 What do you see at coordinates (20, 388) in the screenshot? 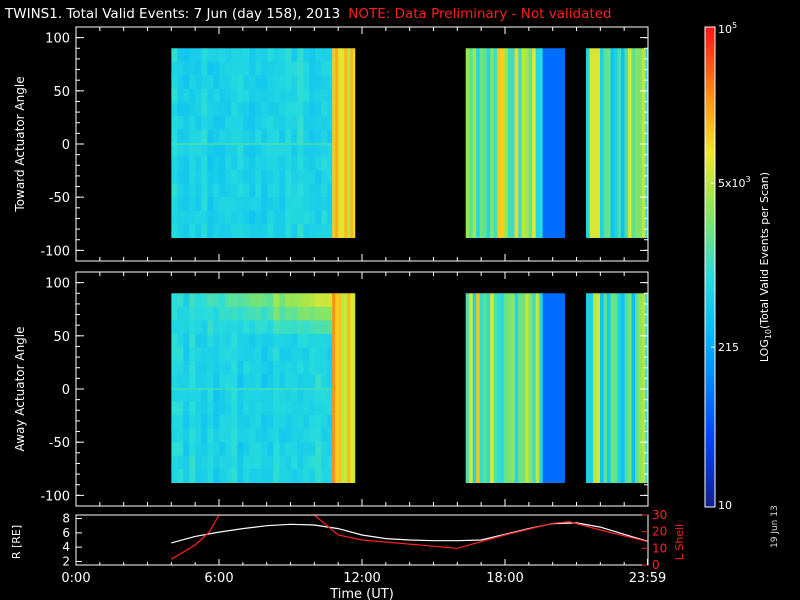
I see `y-axis-label: Away Actuator Angle` at bounding box center [20, 388].